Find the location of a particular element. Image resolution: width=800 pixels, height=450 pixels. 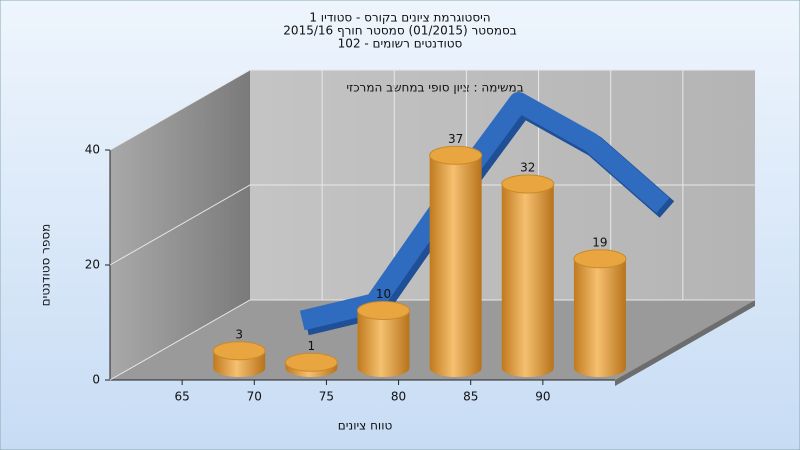

x-tick-label: 90 is located at coordinates (542, 397).